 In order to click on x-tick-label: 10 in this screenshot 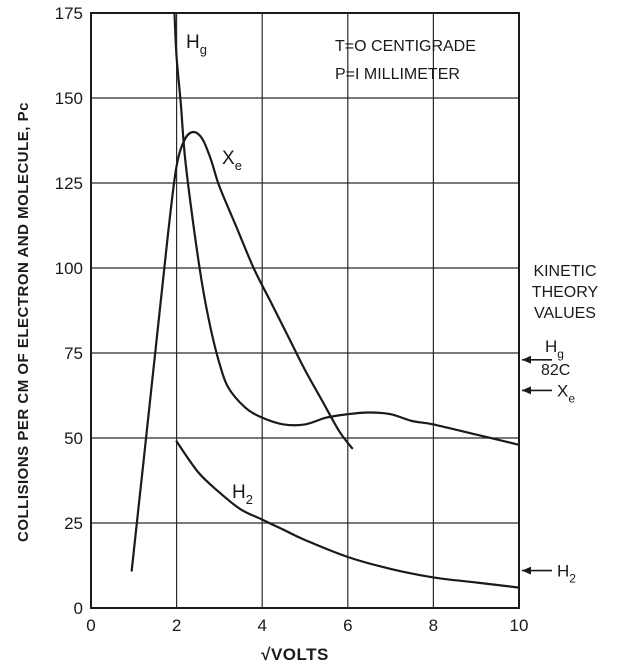, I will do `click(519, 625)`.